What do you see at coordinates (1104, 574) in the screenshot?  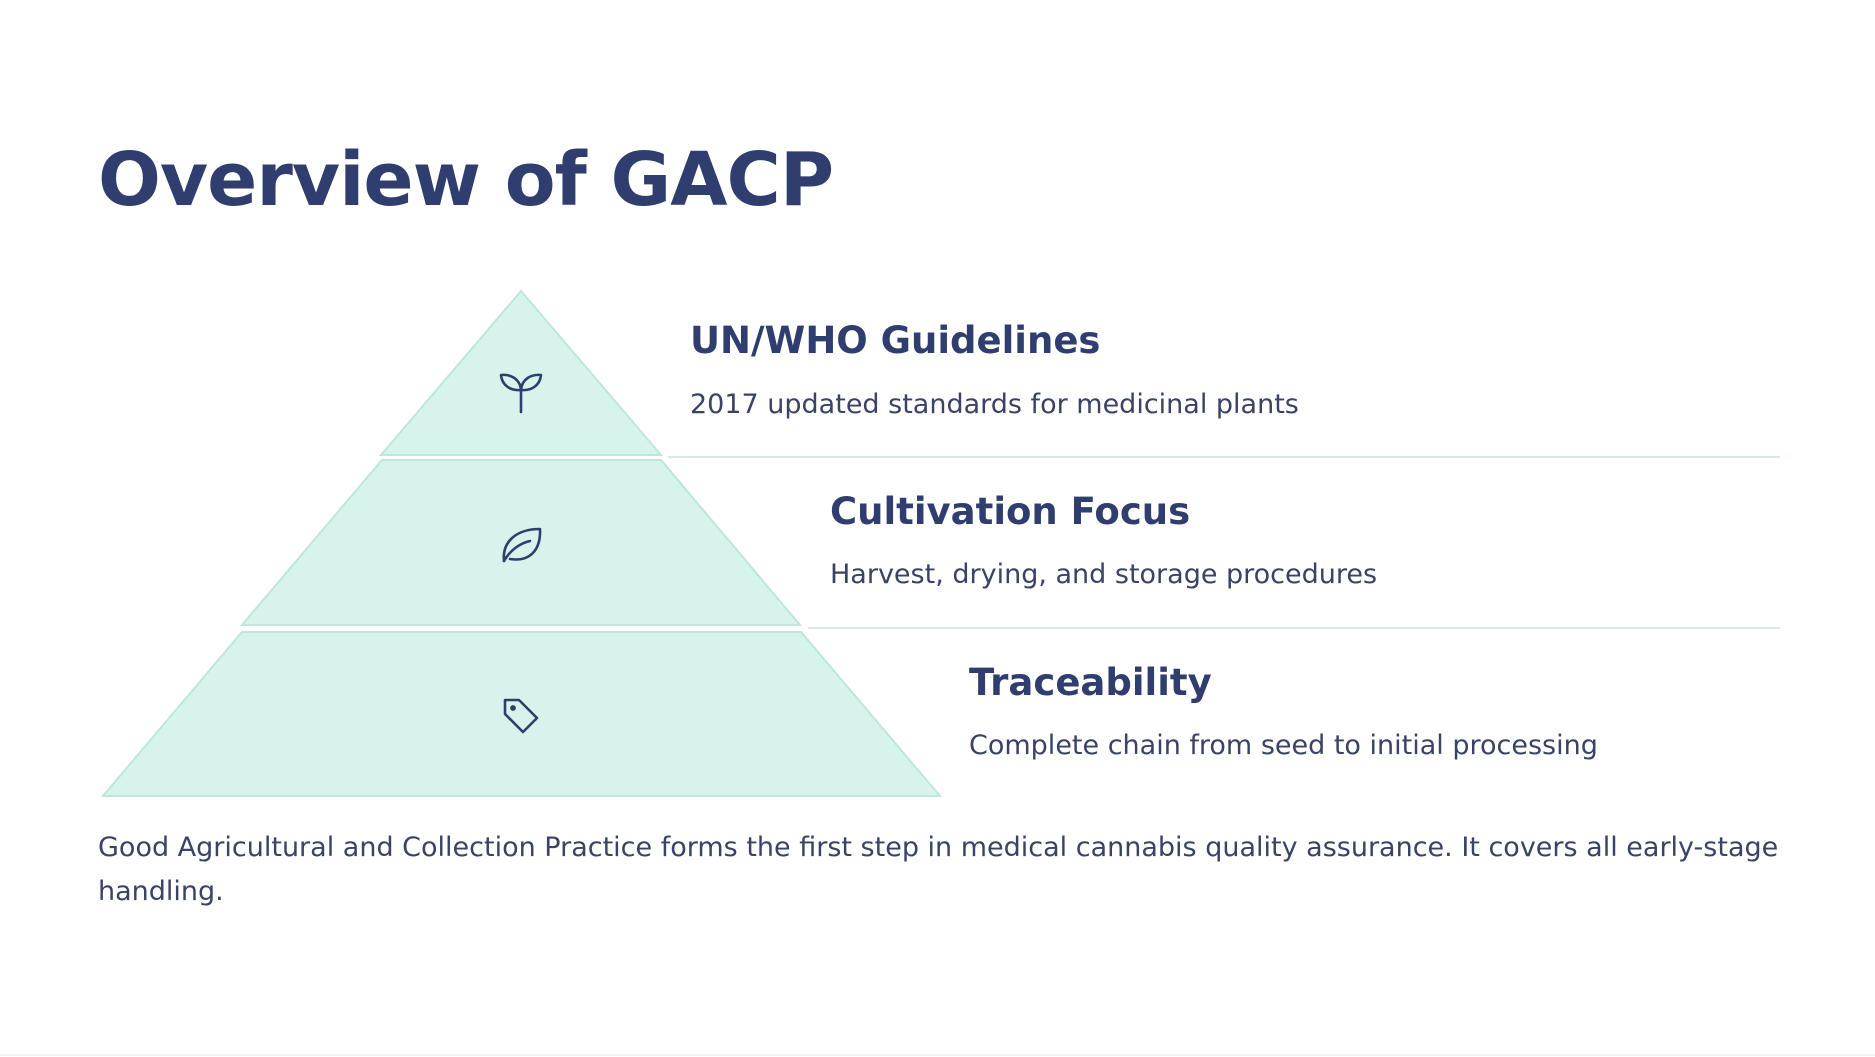 I see `tier-2-description: Harvest, drying, and storage procedures` at bounding box center [1104, 574].